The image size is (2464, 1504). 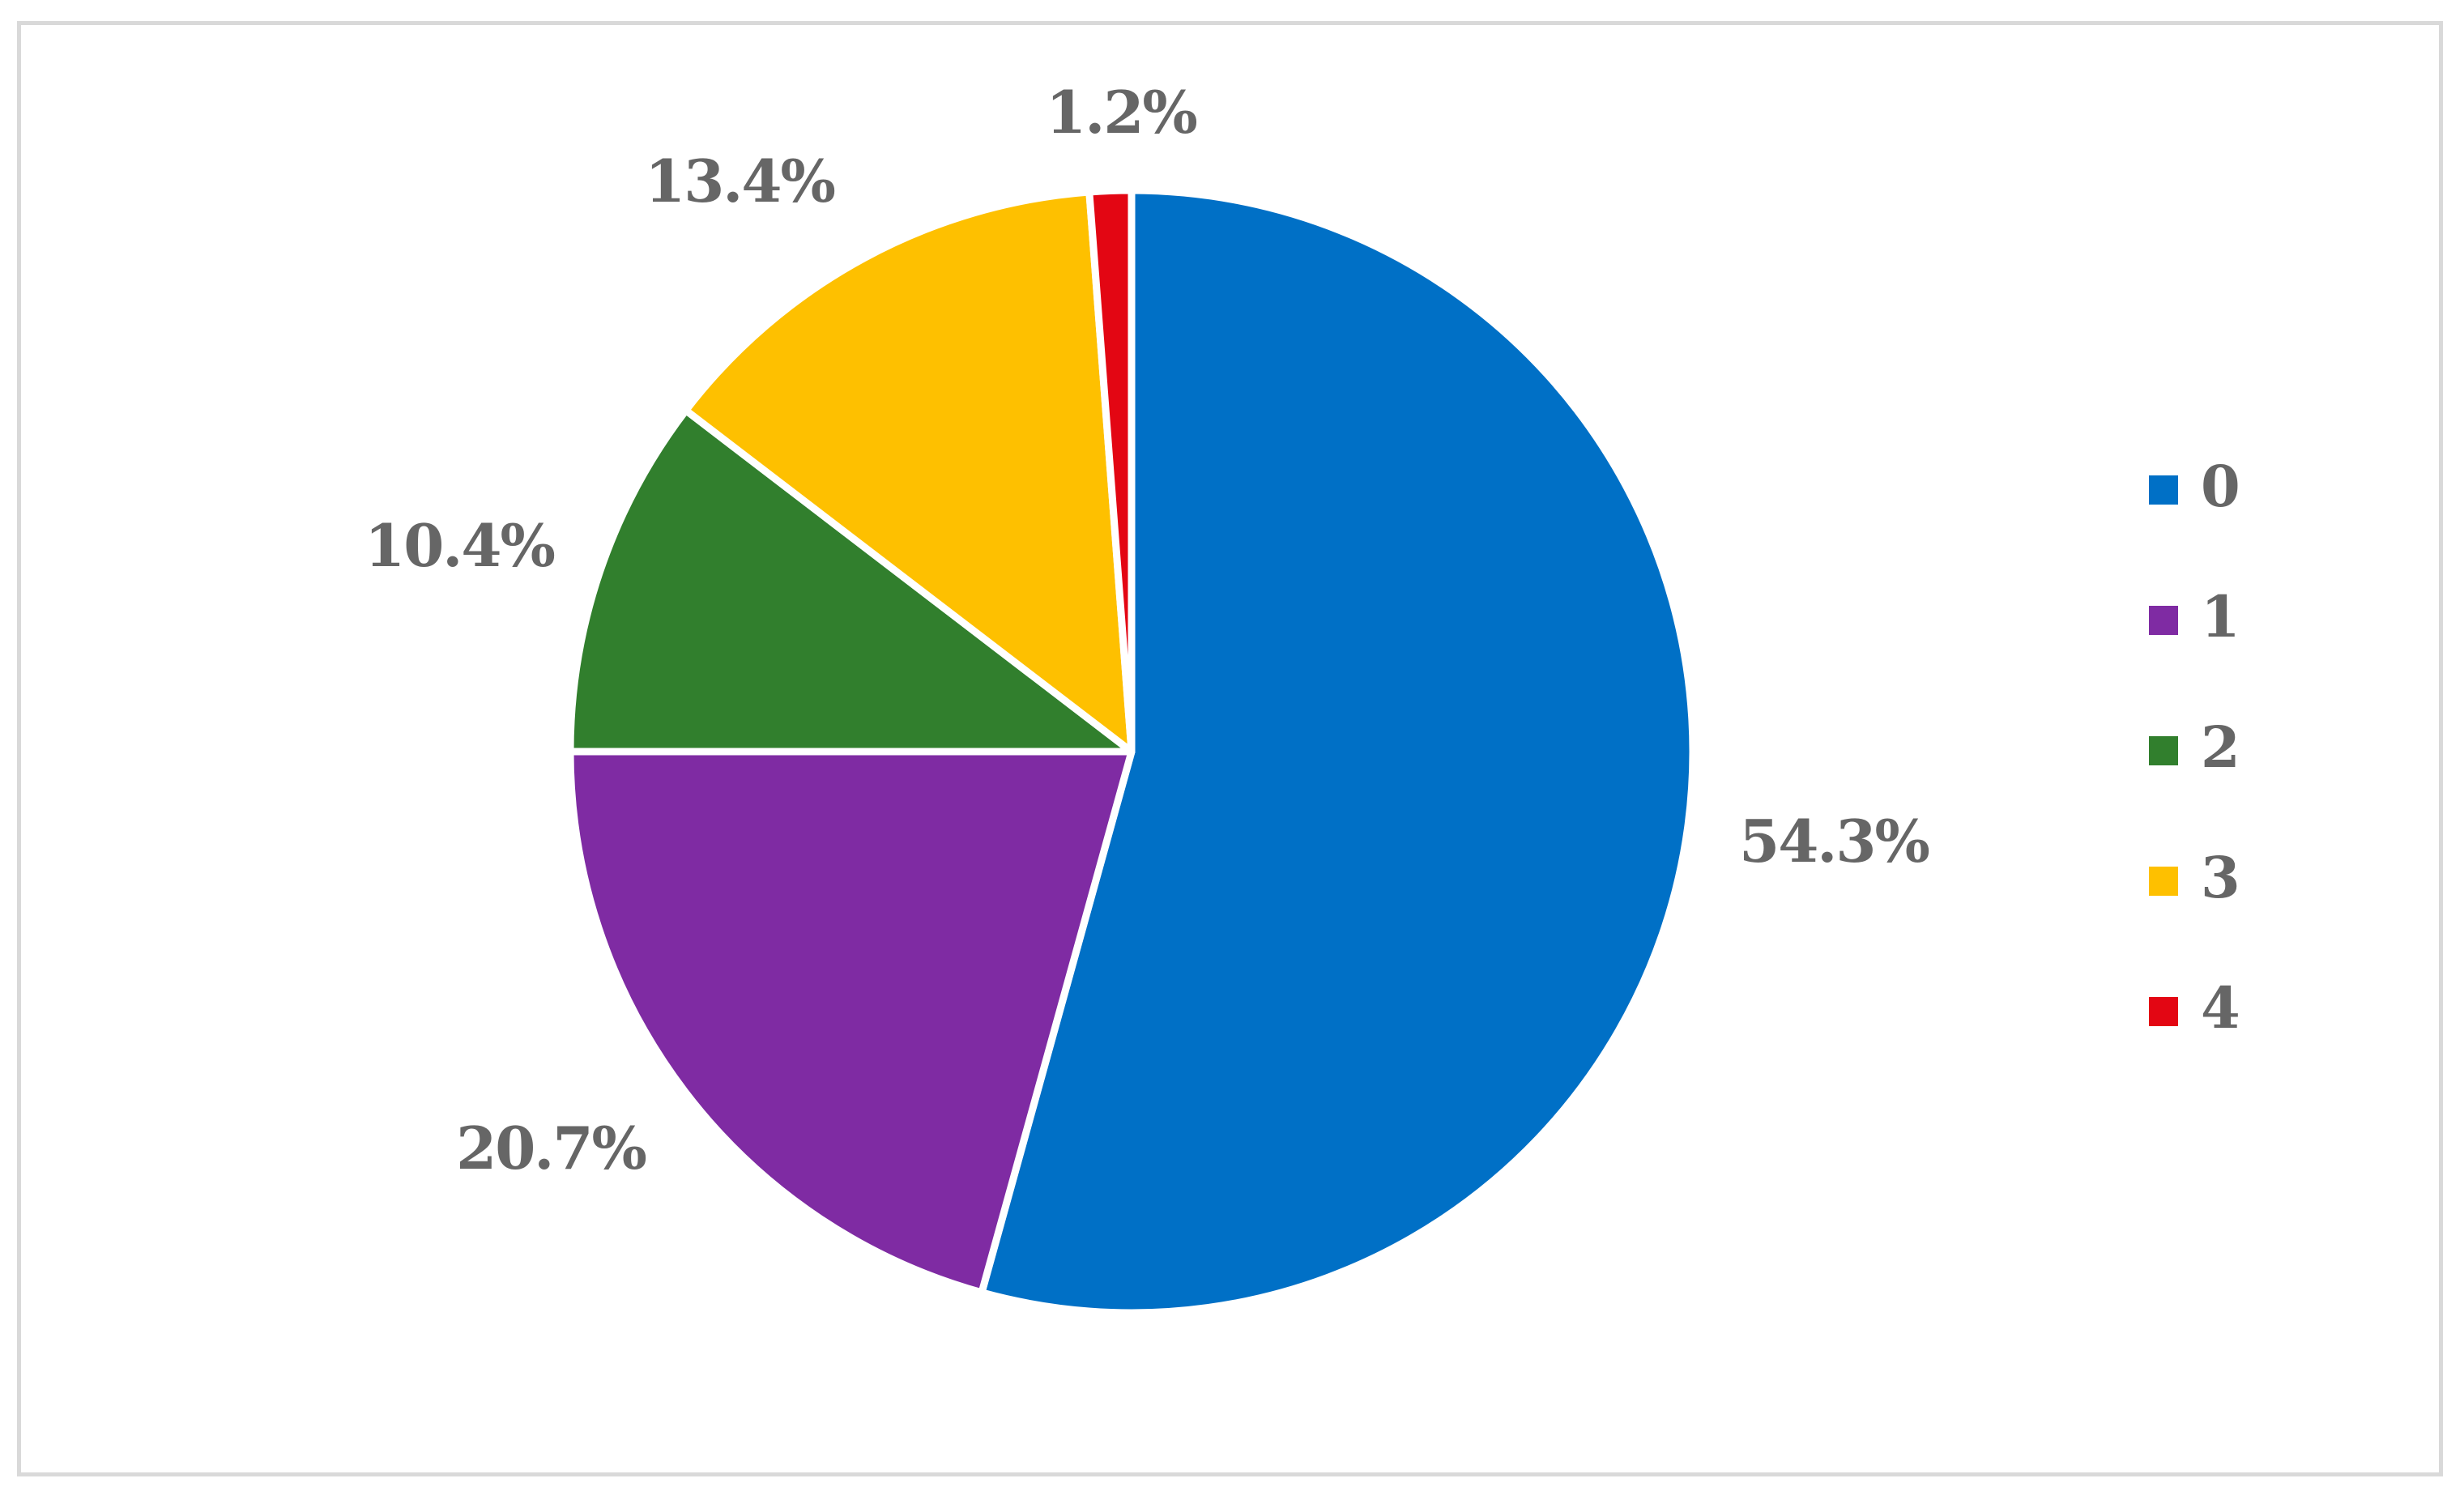 What do you see at coordinates (1834, 842) in the screenshot?
I see `data-label-0: 54.3%` at bounding box center [1834, 842].